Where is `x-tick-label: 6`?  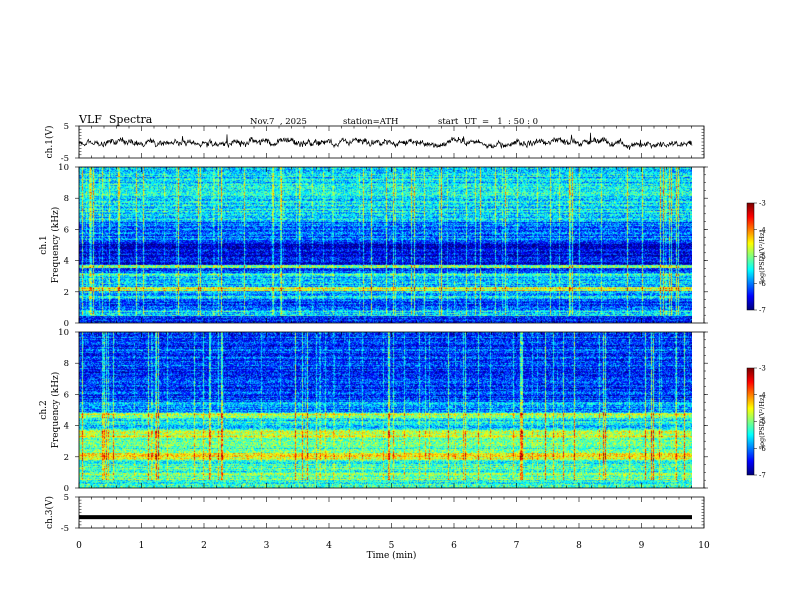
x-tick-label: 6 is located at coordinates (454, 546).